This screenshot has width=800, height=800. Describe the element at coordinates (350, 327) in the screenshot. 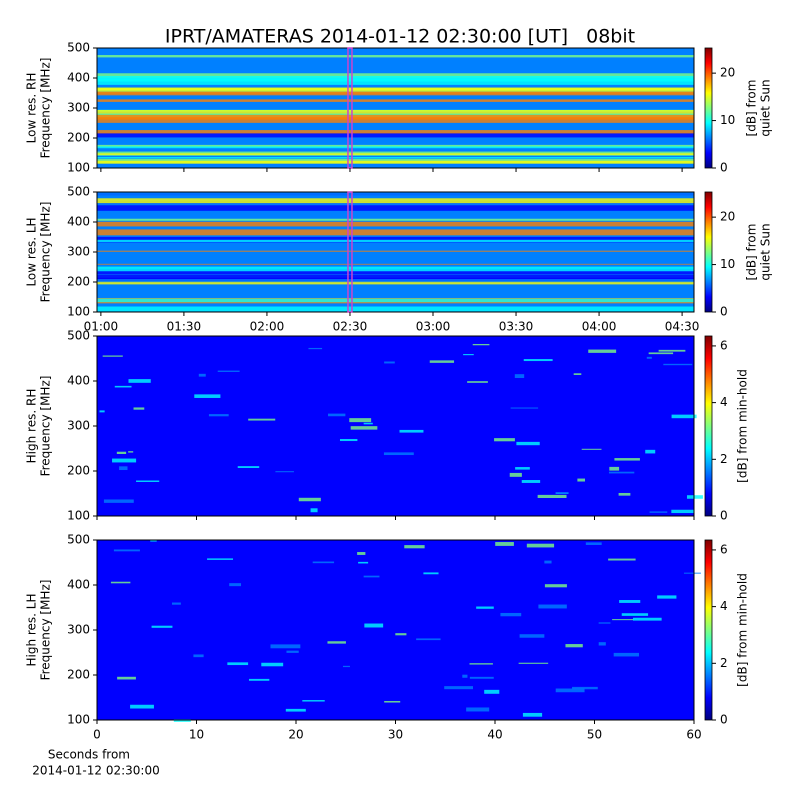

I see `x-tick-label: 02:30` at that location.